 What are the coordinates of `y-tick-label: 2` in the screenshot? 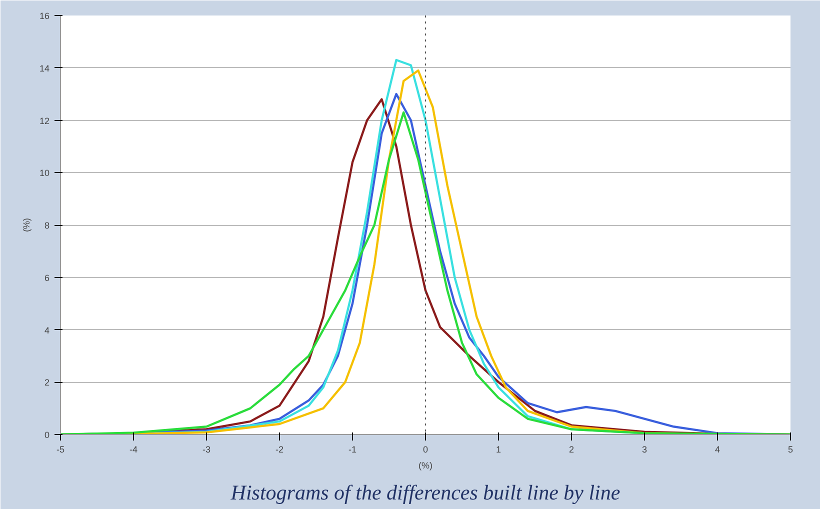 It's located at (47, 383).